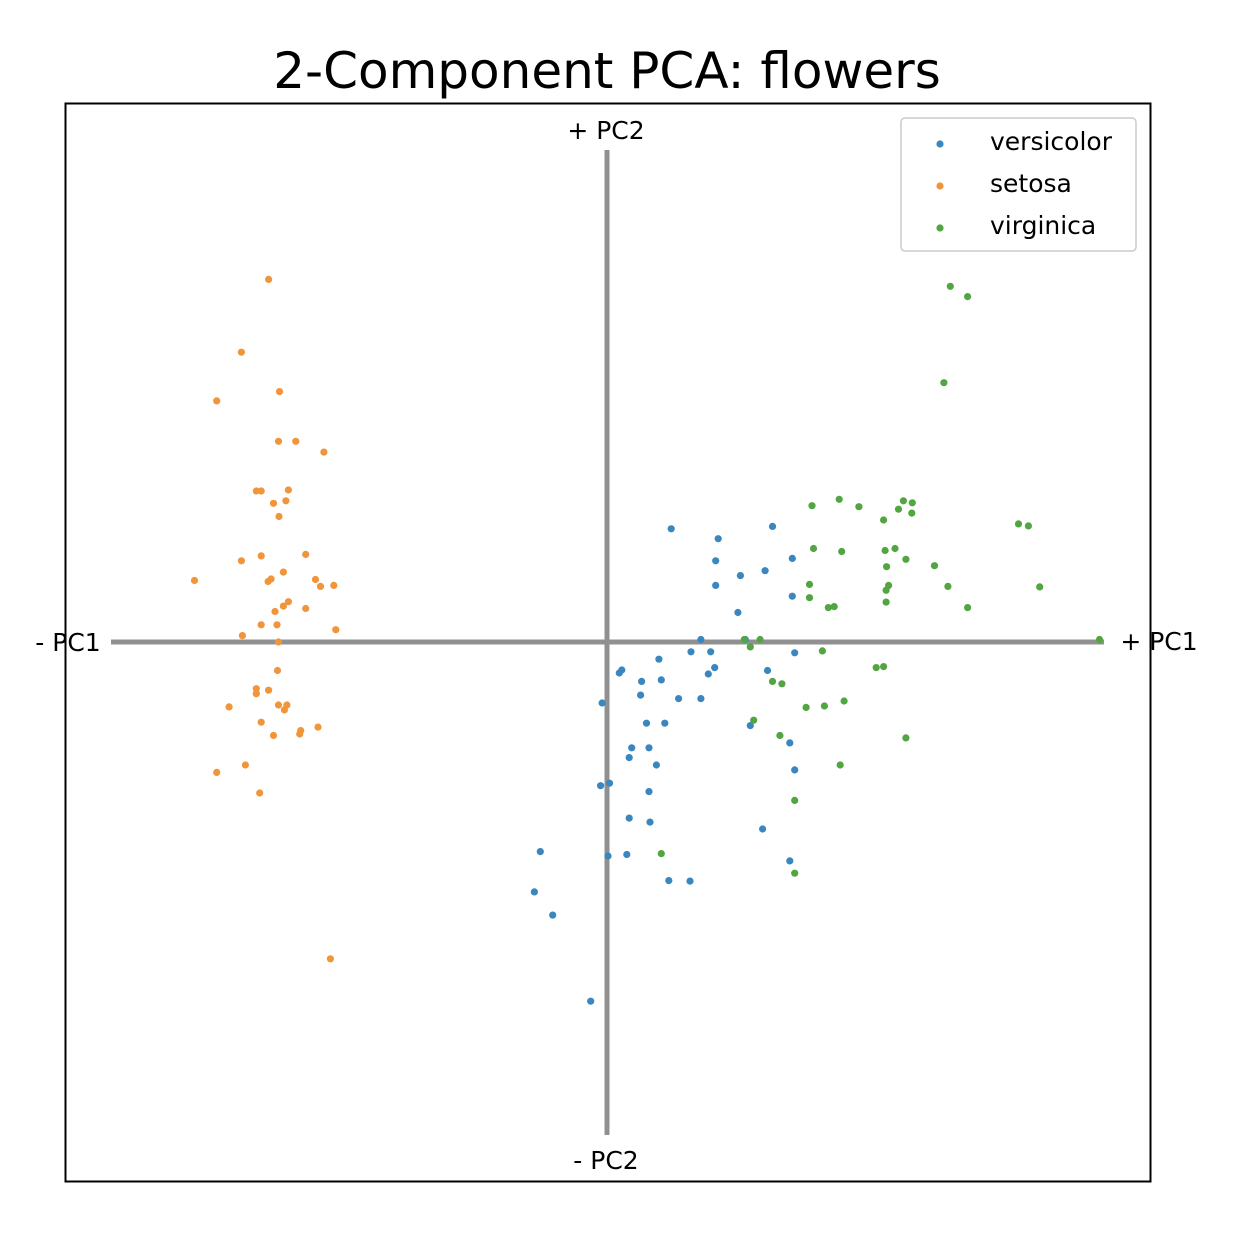  What do you see at coordinates (607, 71) in the screenshot?
I see `chart-title: 2-Component PCA: flowers` at bounding box center [607, 71].